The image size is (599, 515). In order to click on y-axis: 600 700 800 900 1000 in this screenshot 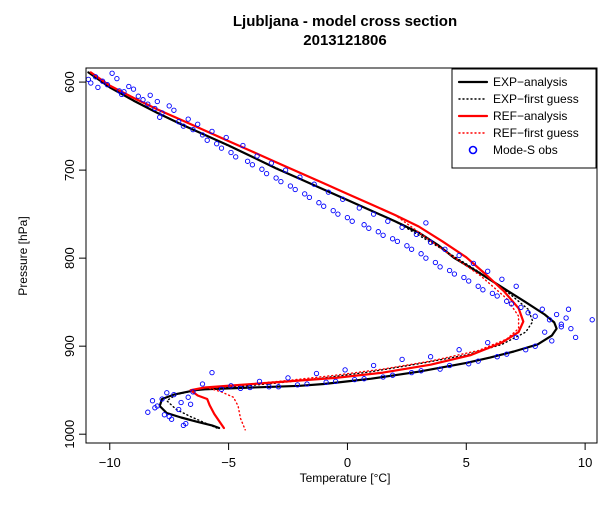, I will do `click(74, 260)`.